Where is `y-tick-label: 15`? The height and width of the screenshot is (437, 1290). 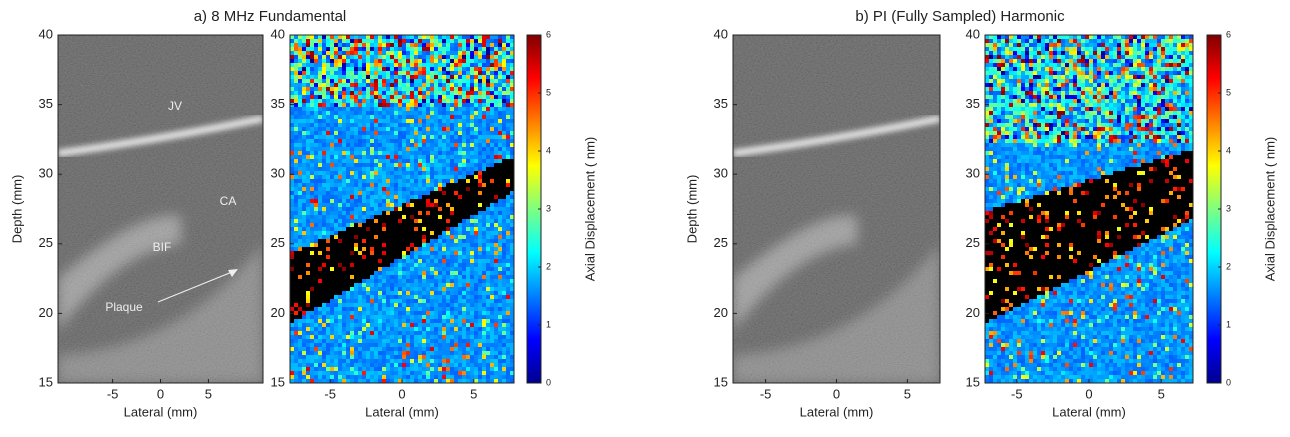 y-tick-label: 15 is located at coordinates (721, 381).